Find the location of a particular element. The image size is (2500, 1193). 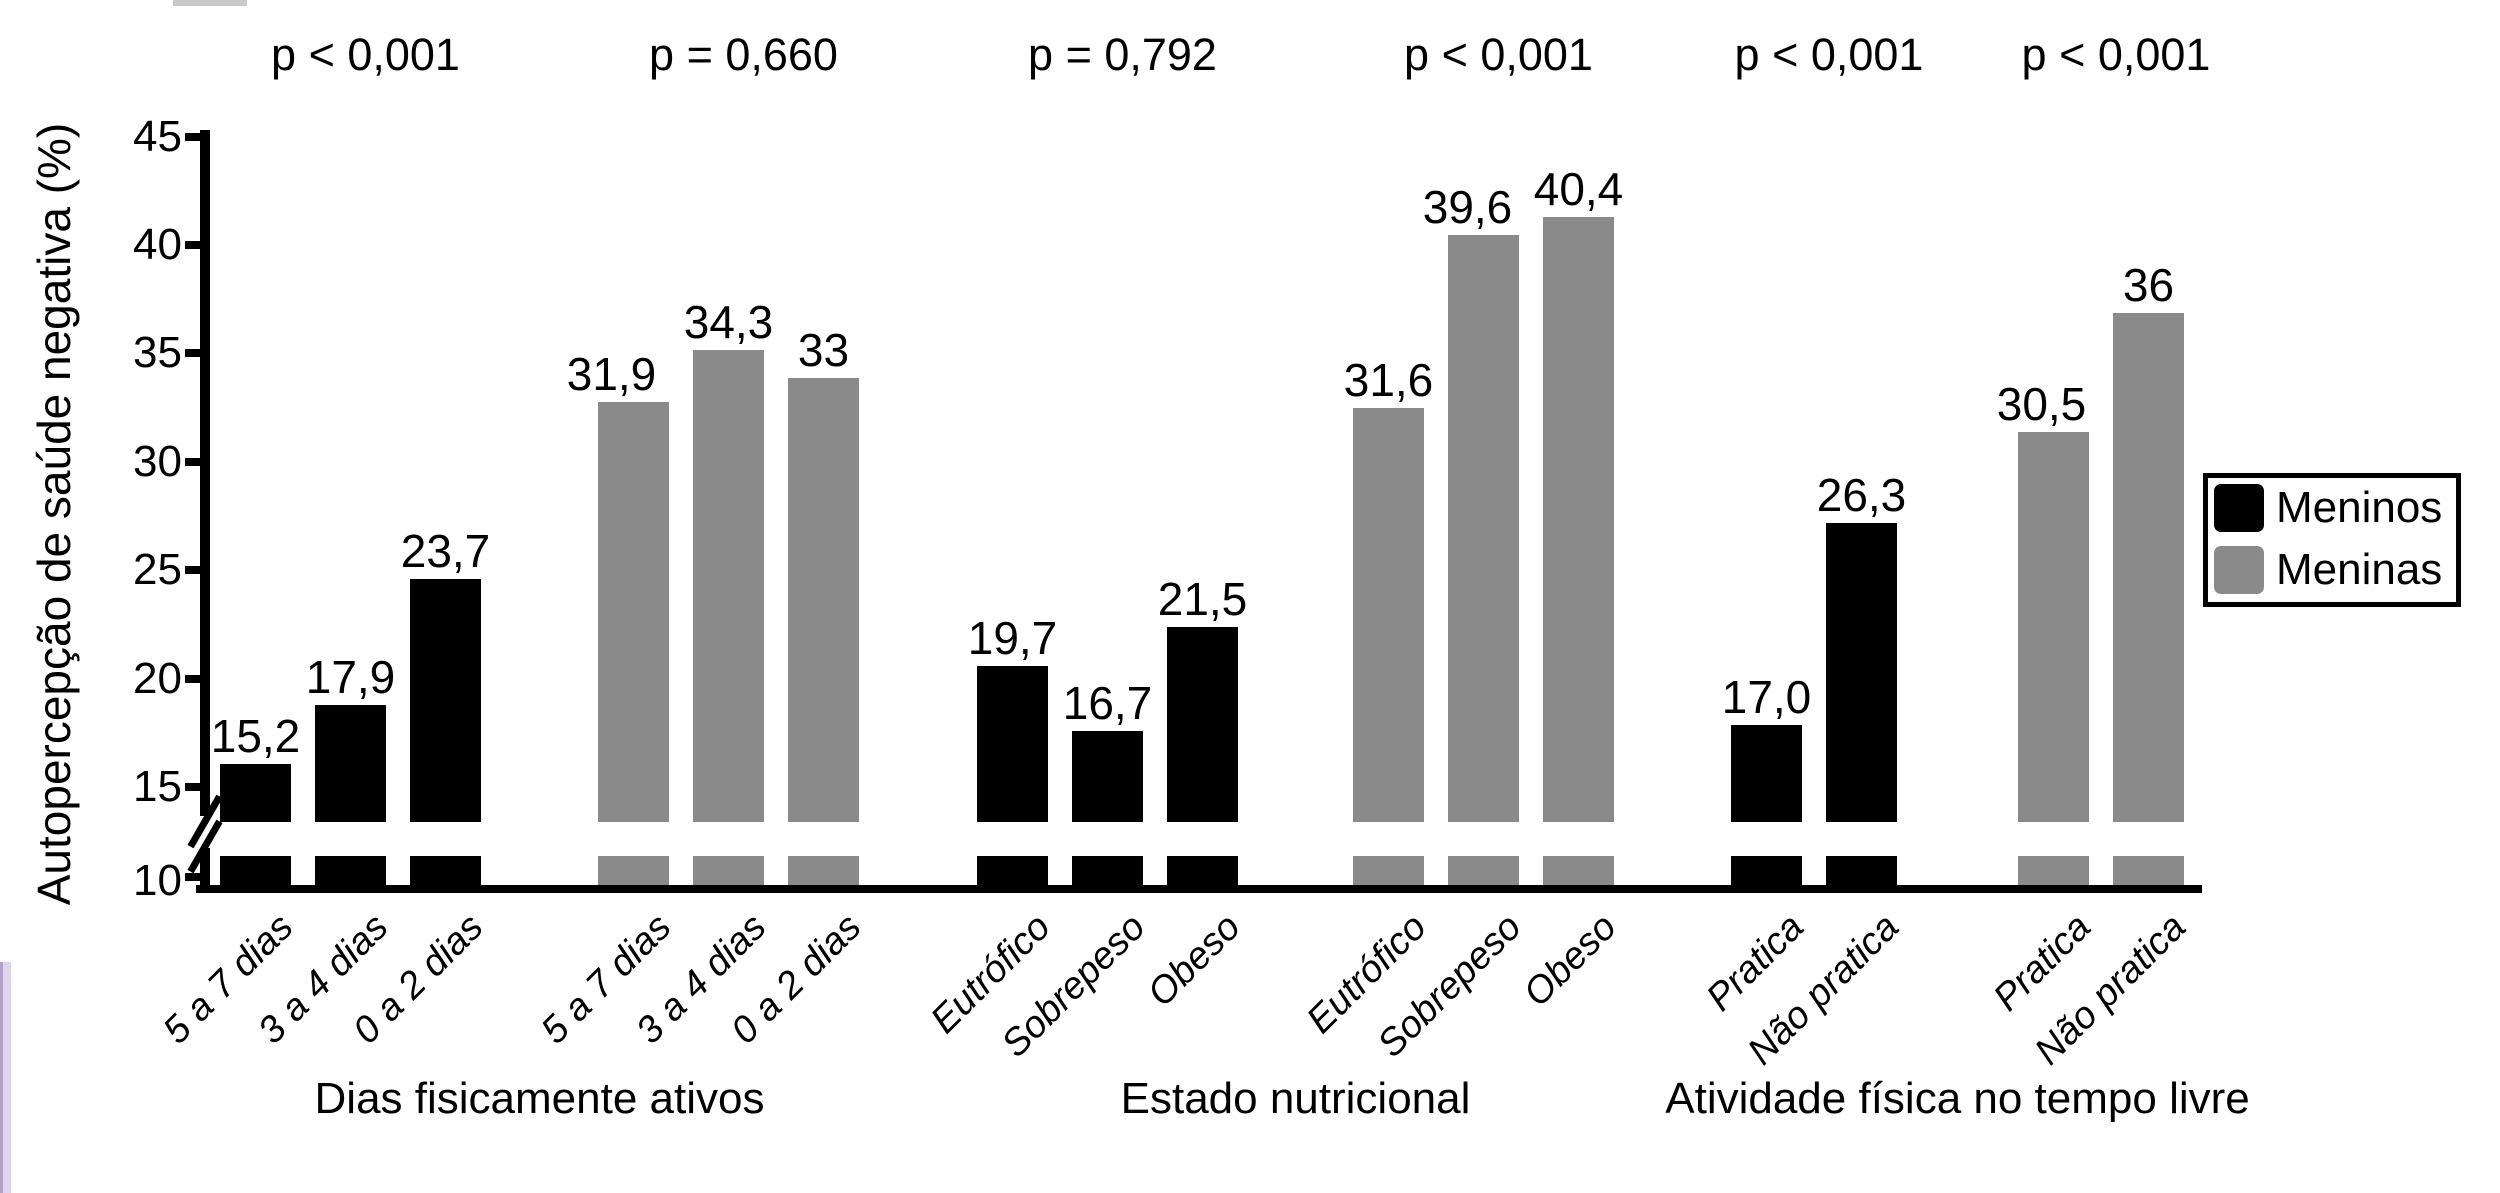

legend: Meninos Meninas is located at coordinates (2332, 540).